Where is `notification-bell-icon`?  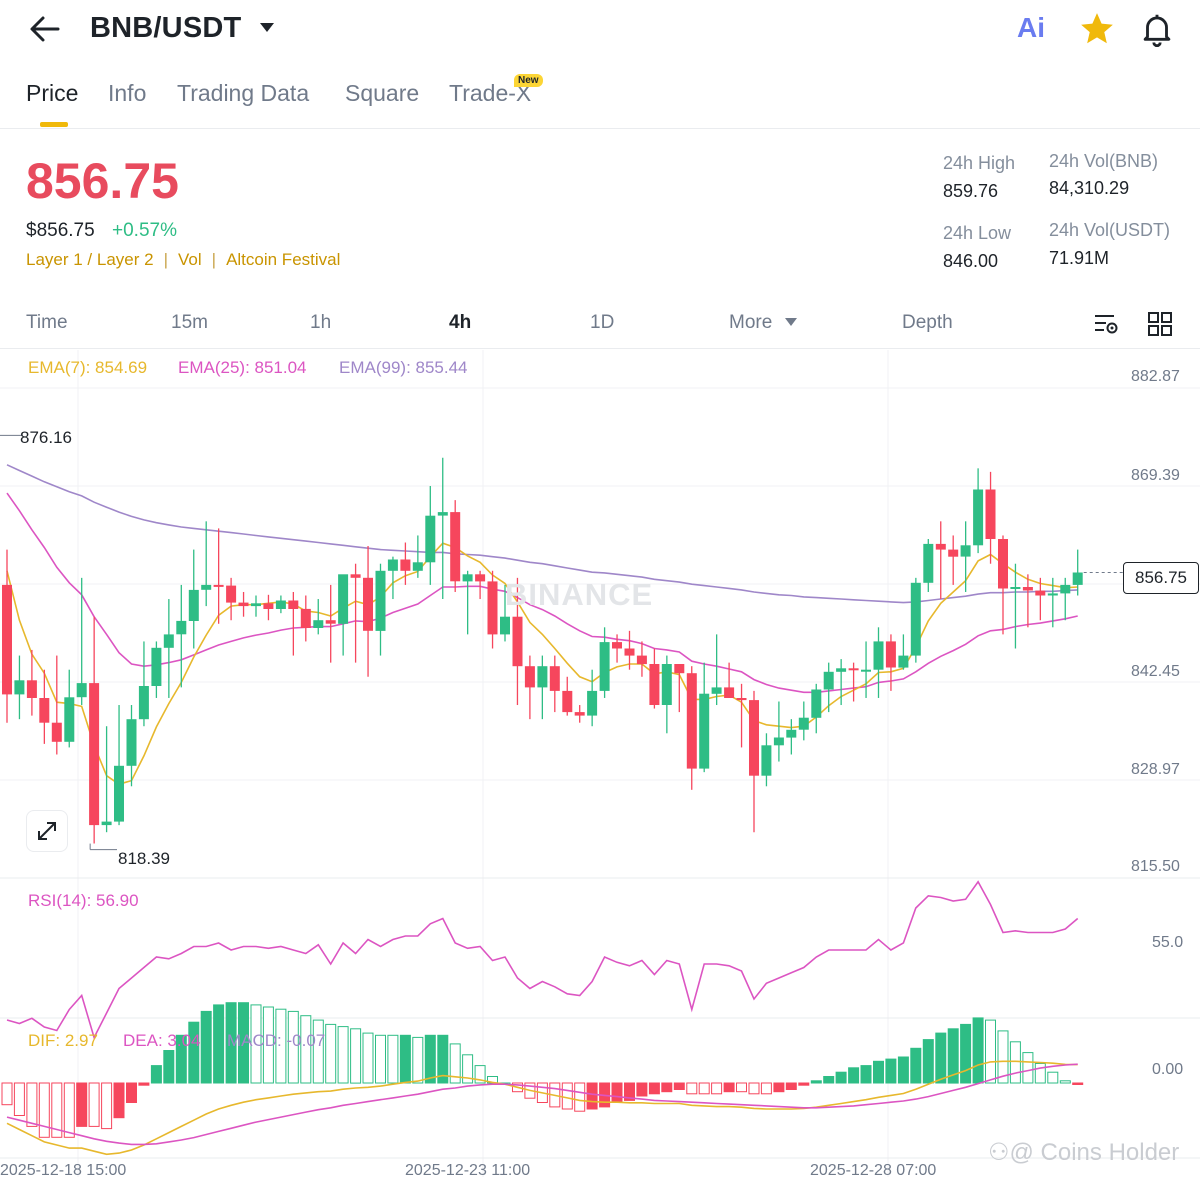 notification-bell-icon is located at coordinates (1157, 29).